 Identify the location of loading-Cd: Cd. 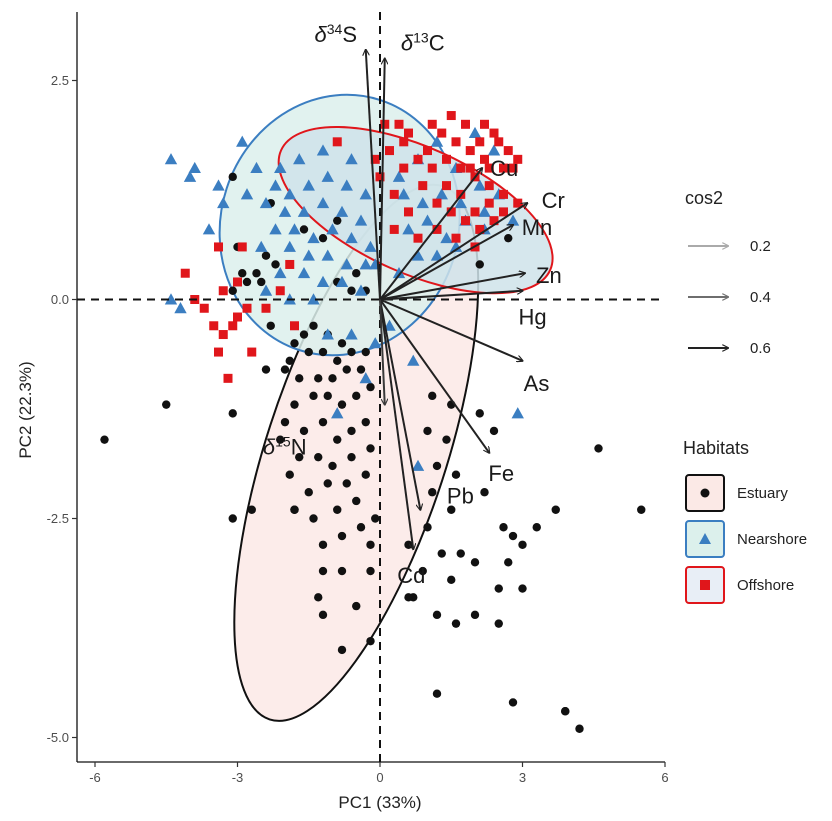
(402, 443).